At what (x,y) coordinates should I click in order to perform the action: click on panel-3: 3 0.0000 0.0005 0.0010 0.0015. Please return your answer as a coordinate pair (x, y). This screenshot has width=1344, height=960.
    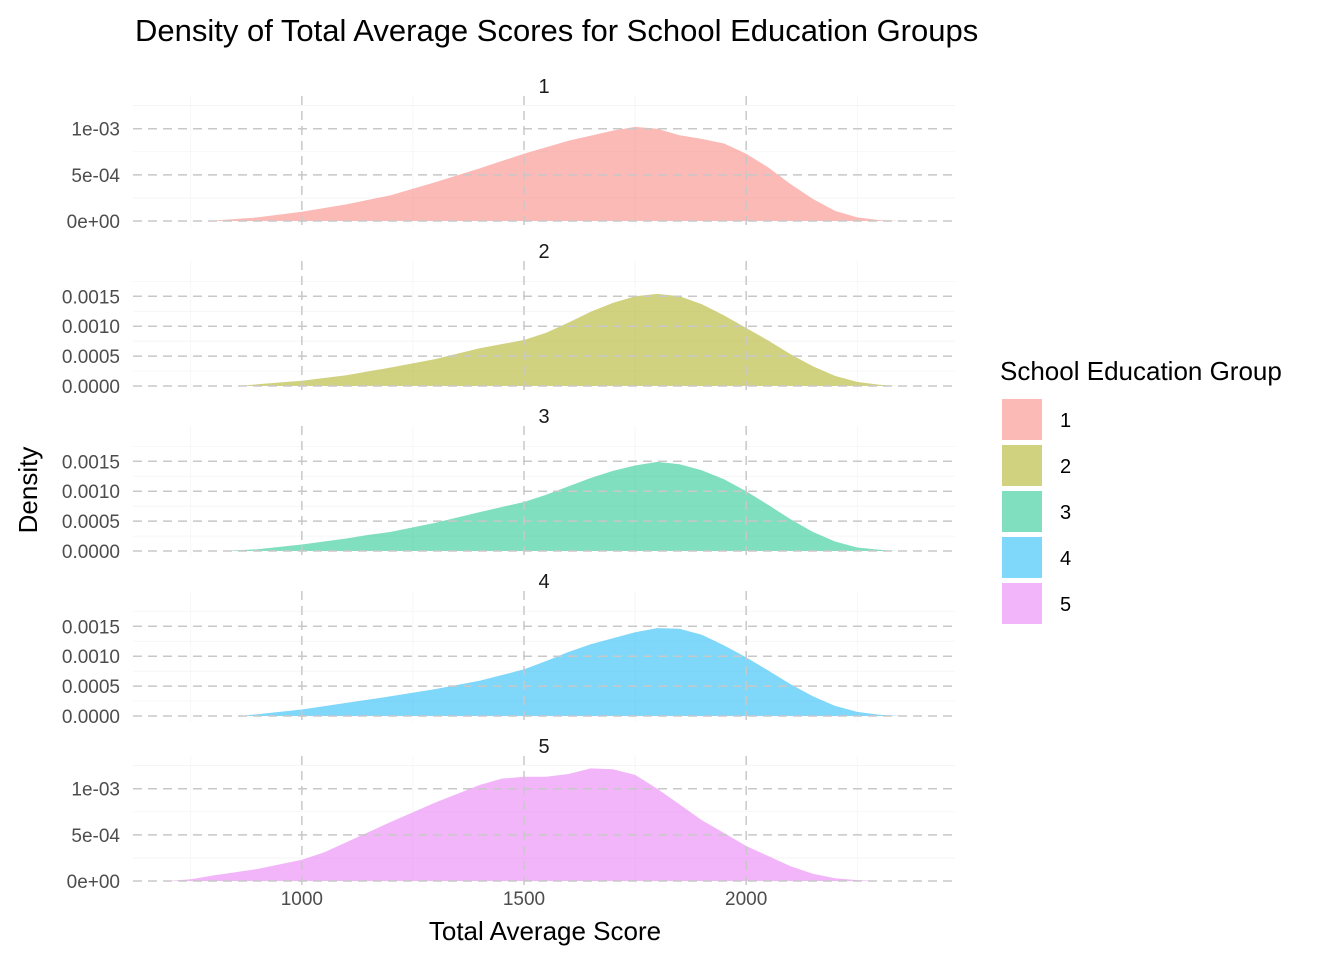
    Looking at the image, I should click on (508, 484).